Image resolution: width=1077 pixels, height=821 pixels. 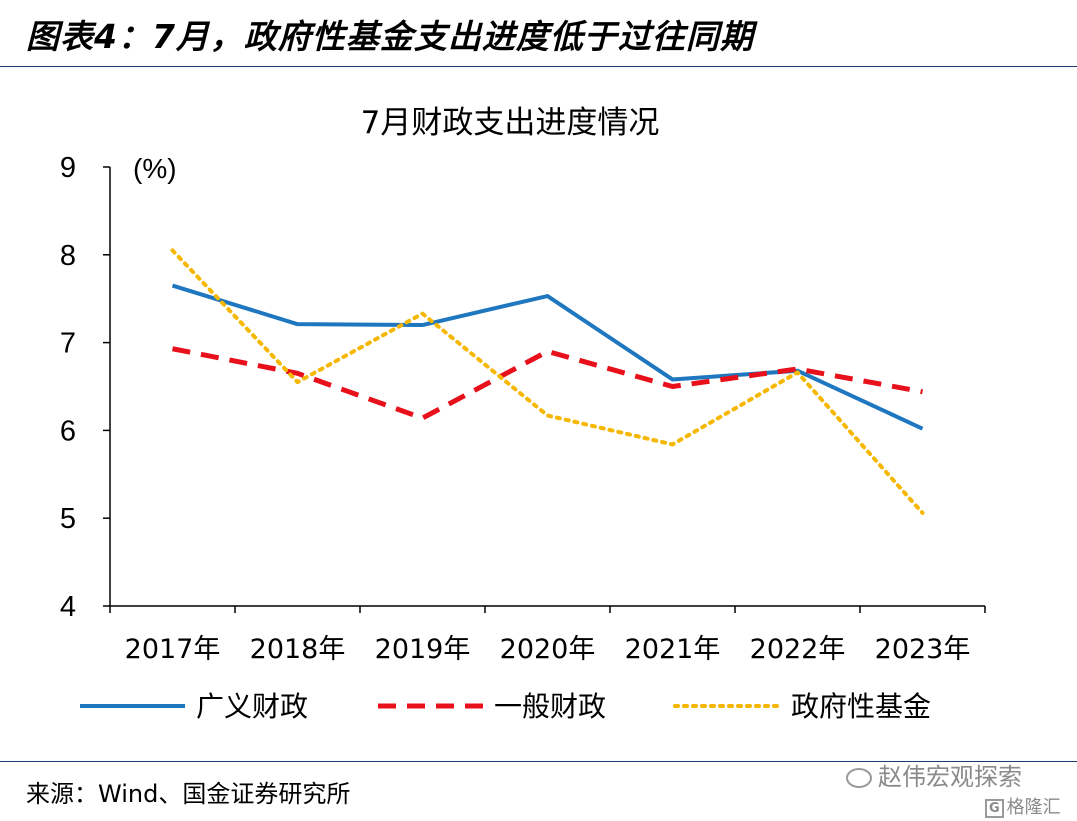 I want to click on y-axis-unit: (%), so click(x=155, y=168).